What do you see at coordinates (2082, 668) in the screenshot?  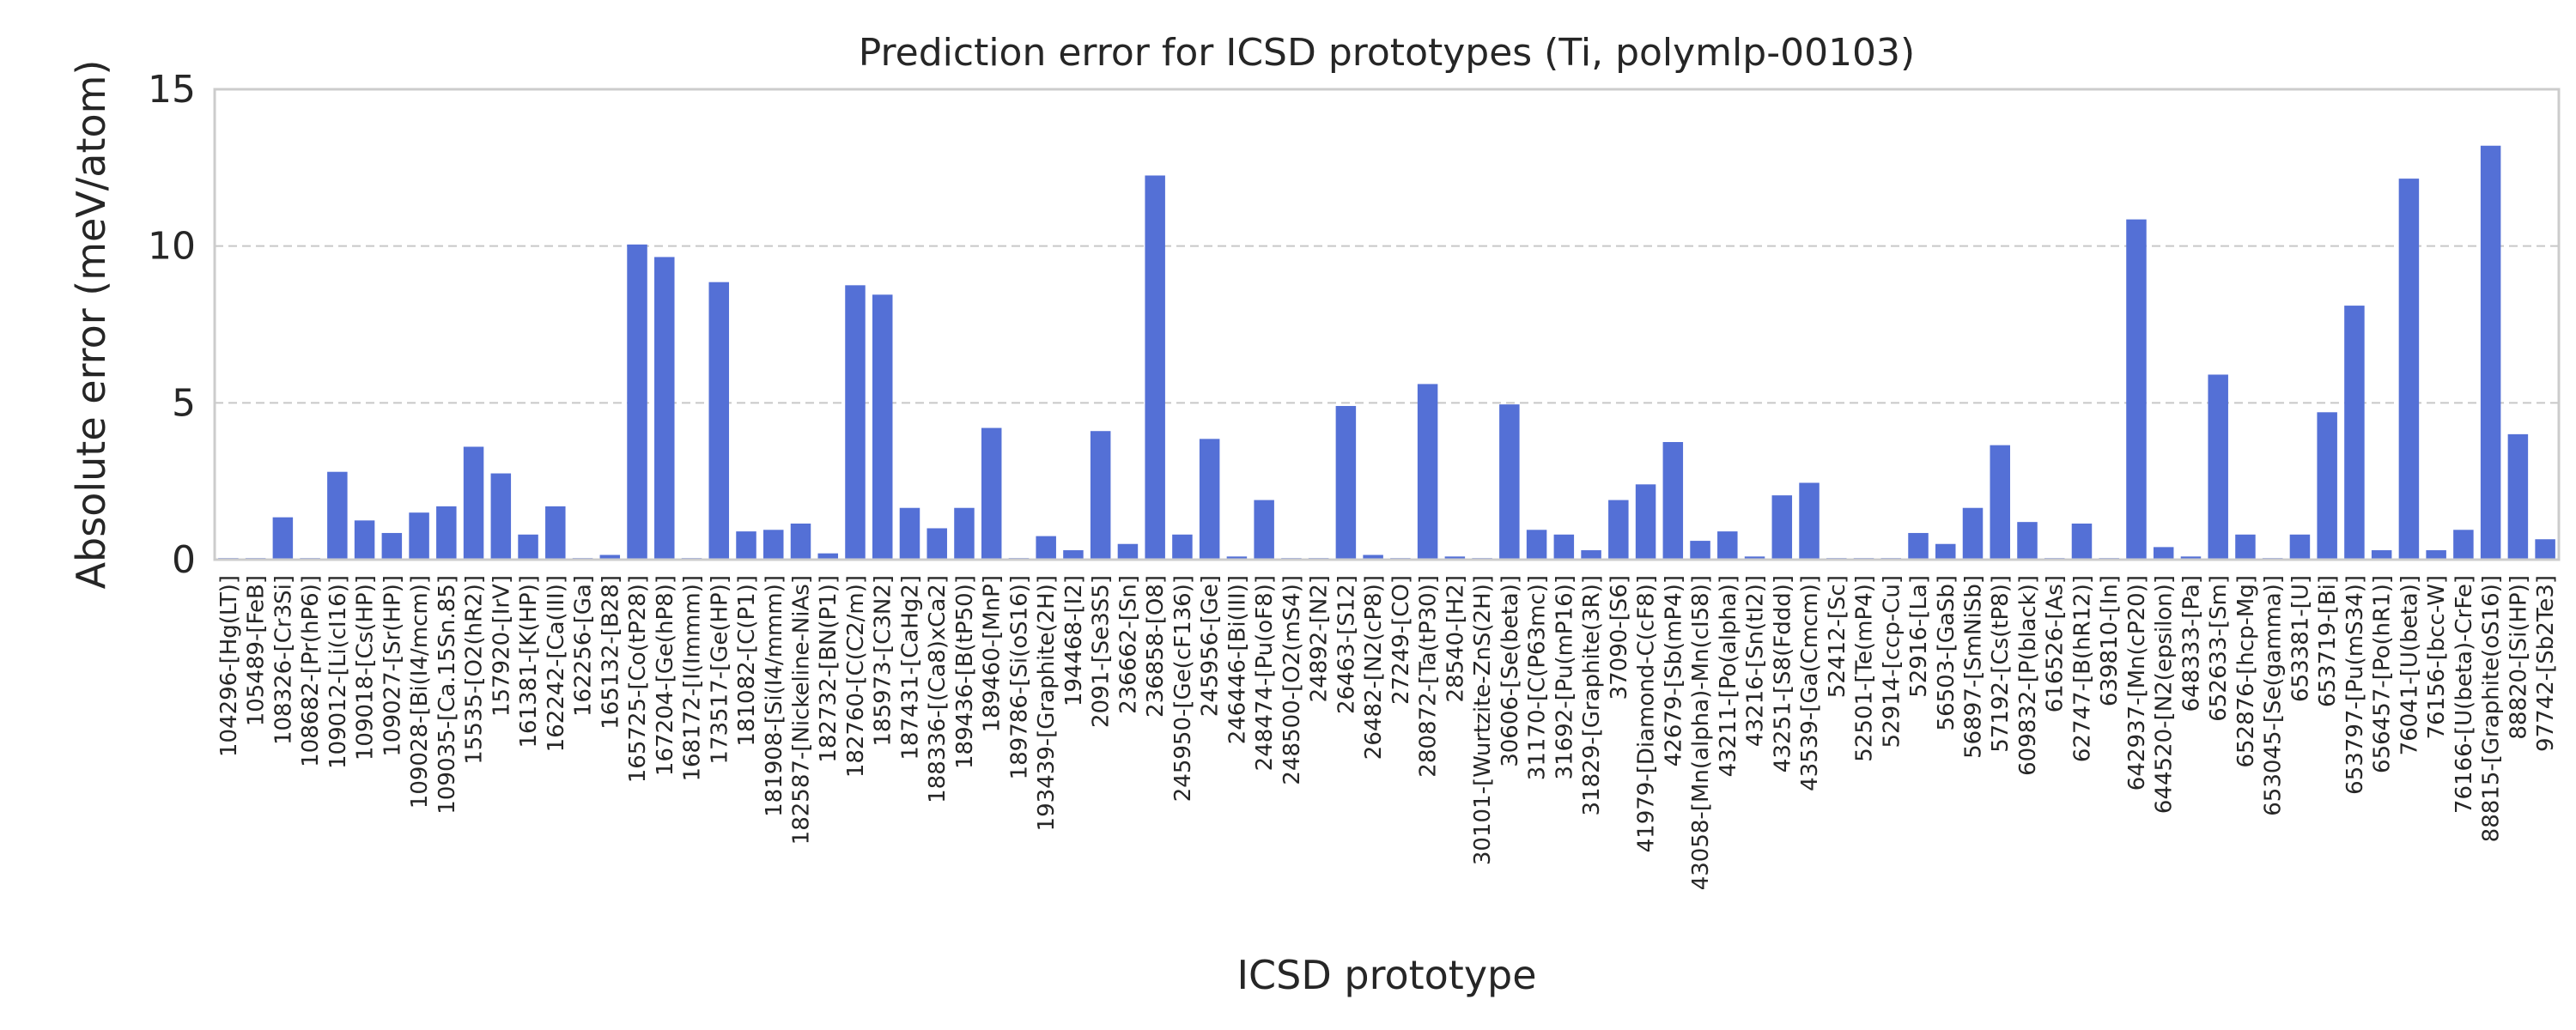 I see `x-tick-label: 62747-[B(hR12)]` at bounding box center [2082, 668].